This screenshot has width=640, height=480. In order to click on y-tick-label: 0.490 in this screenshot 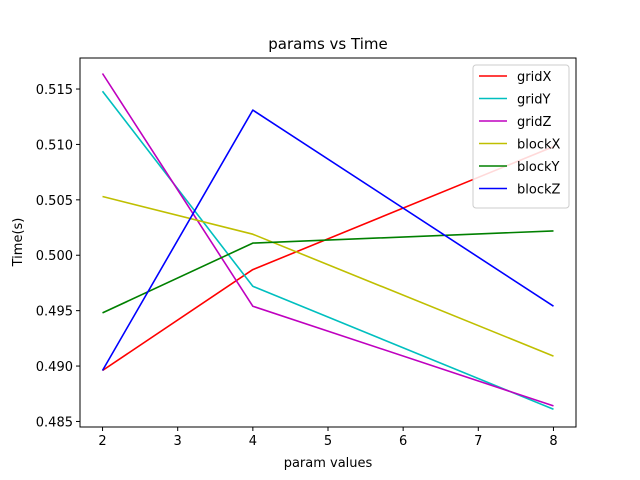, I will do `click(54, 367)`.